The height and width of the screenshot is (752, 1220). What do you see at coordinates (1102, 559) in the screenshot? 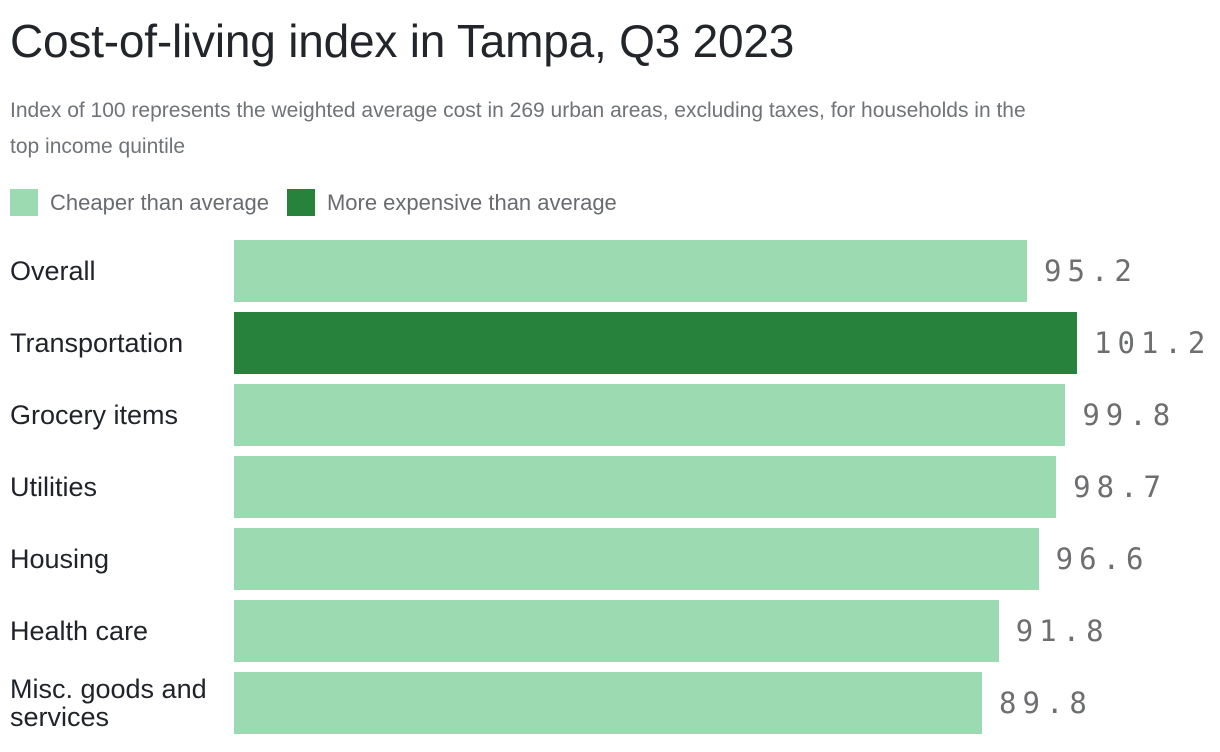
I see `value-label: 96.6` at bounding box center [1102, 559].